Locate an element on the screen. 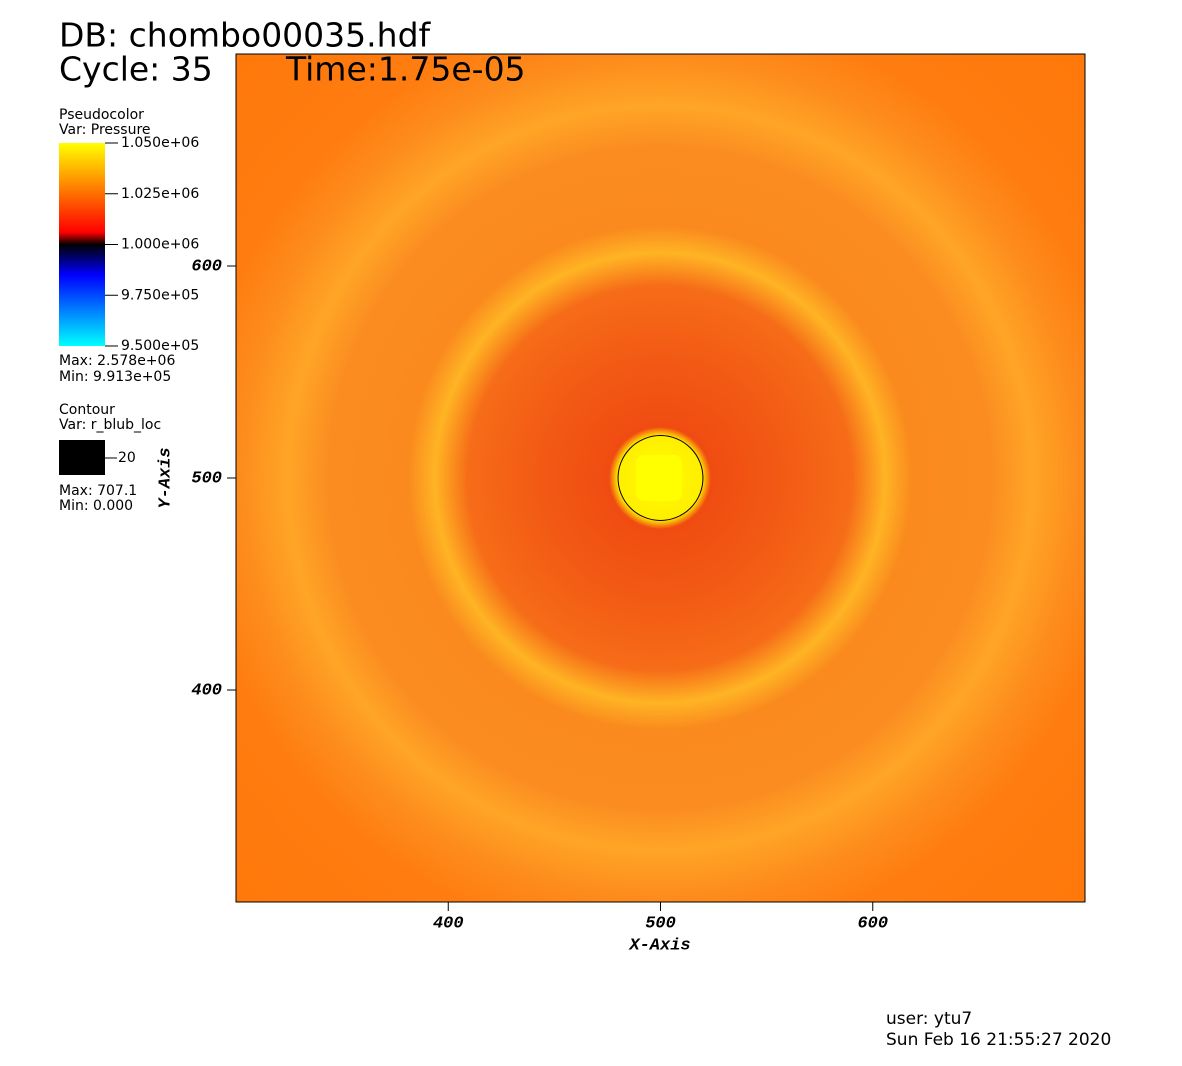 This screenshot has height=1066, width=1182. legend-min: Min: 9.913e+05 is located at coordinates (115, 377).